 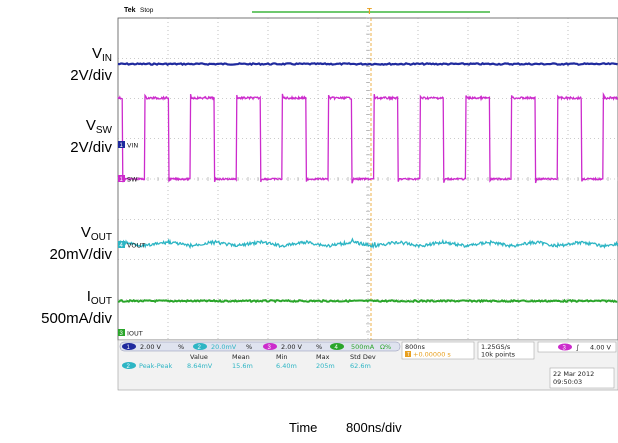 I want to click on svg-text: Peak-Peak, so click(x=155, y=366).